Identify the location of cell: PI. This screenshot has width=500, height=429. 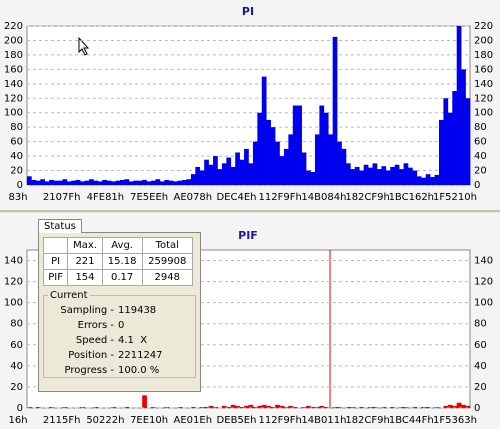
(55, 261).